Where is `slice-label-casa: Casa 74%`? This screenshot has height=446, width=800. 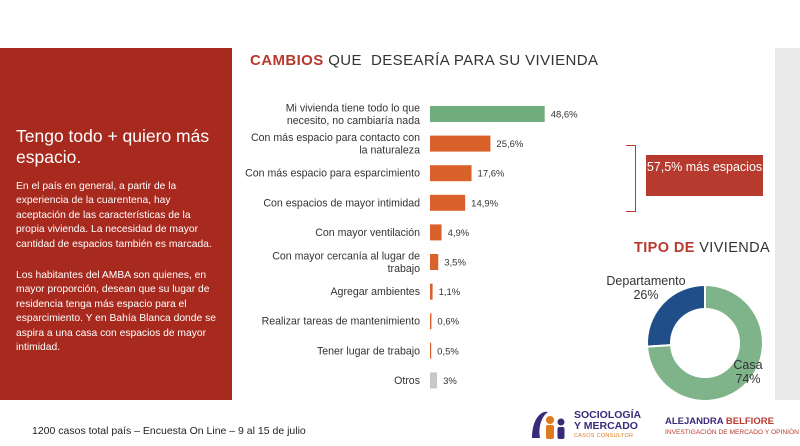 slice-label-casa: Casa 74% is located at coordinates (748, 372).